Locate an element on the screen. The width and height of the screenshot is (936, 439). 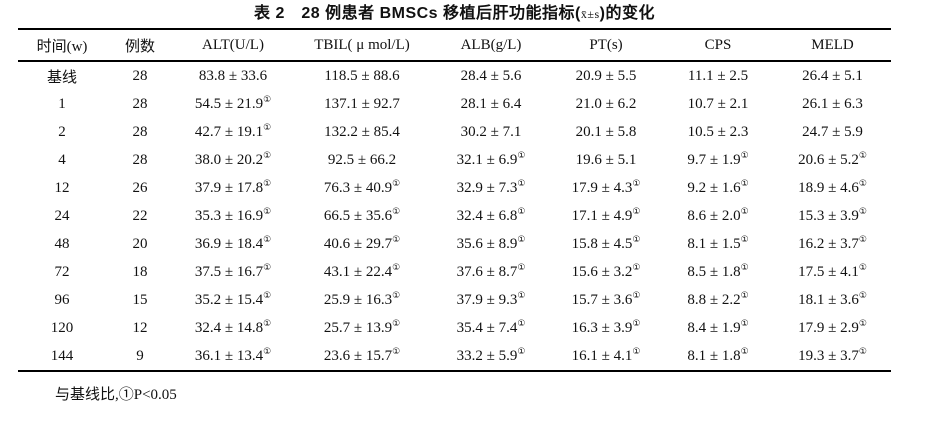
table-cell-pt: 21.0 ± 6.2 is located at coordinates (606, 104).